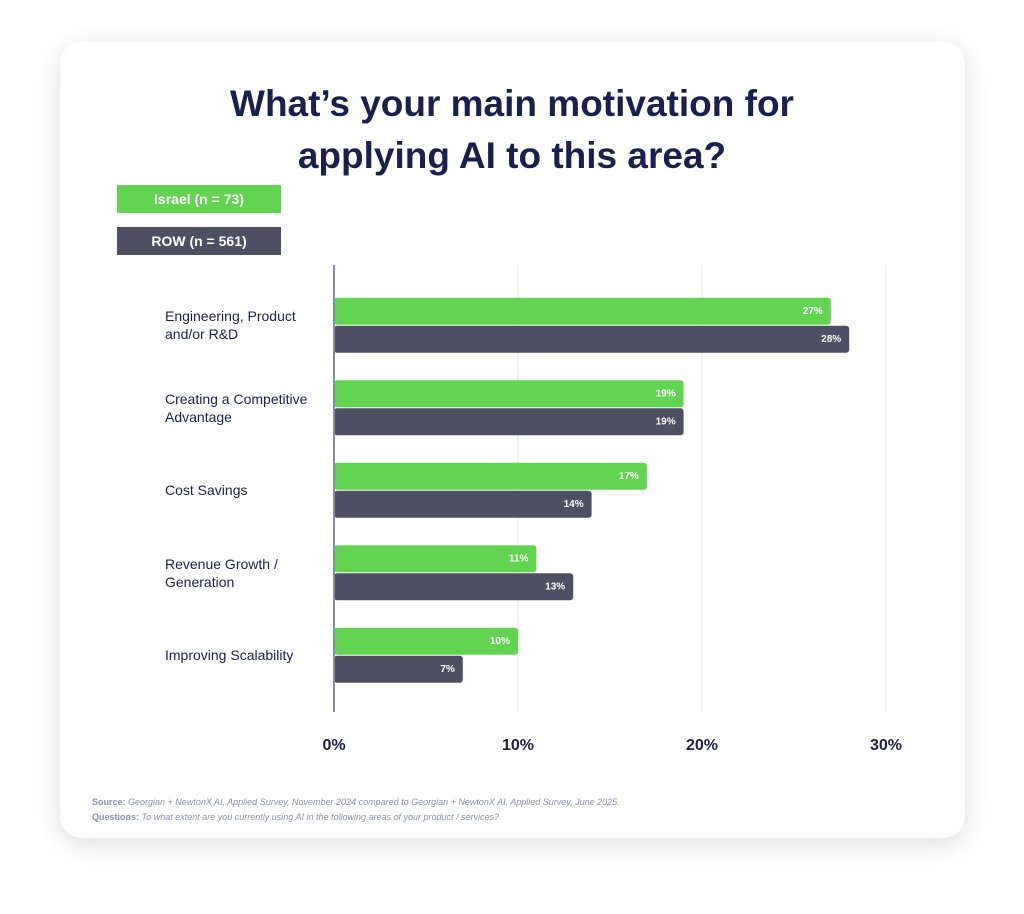 The image size is (1024, 914). What do you see at coordinates (831, 339) in the screenshot?
I see `value-label: 28%` at bounding box center [831, 339].